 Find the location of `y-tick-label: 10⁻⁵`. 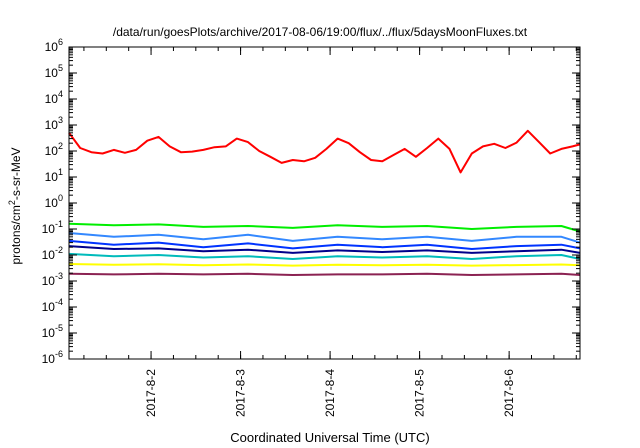

y-tick-label: 10⁻⁵ is located at coordinates (52, 331).